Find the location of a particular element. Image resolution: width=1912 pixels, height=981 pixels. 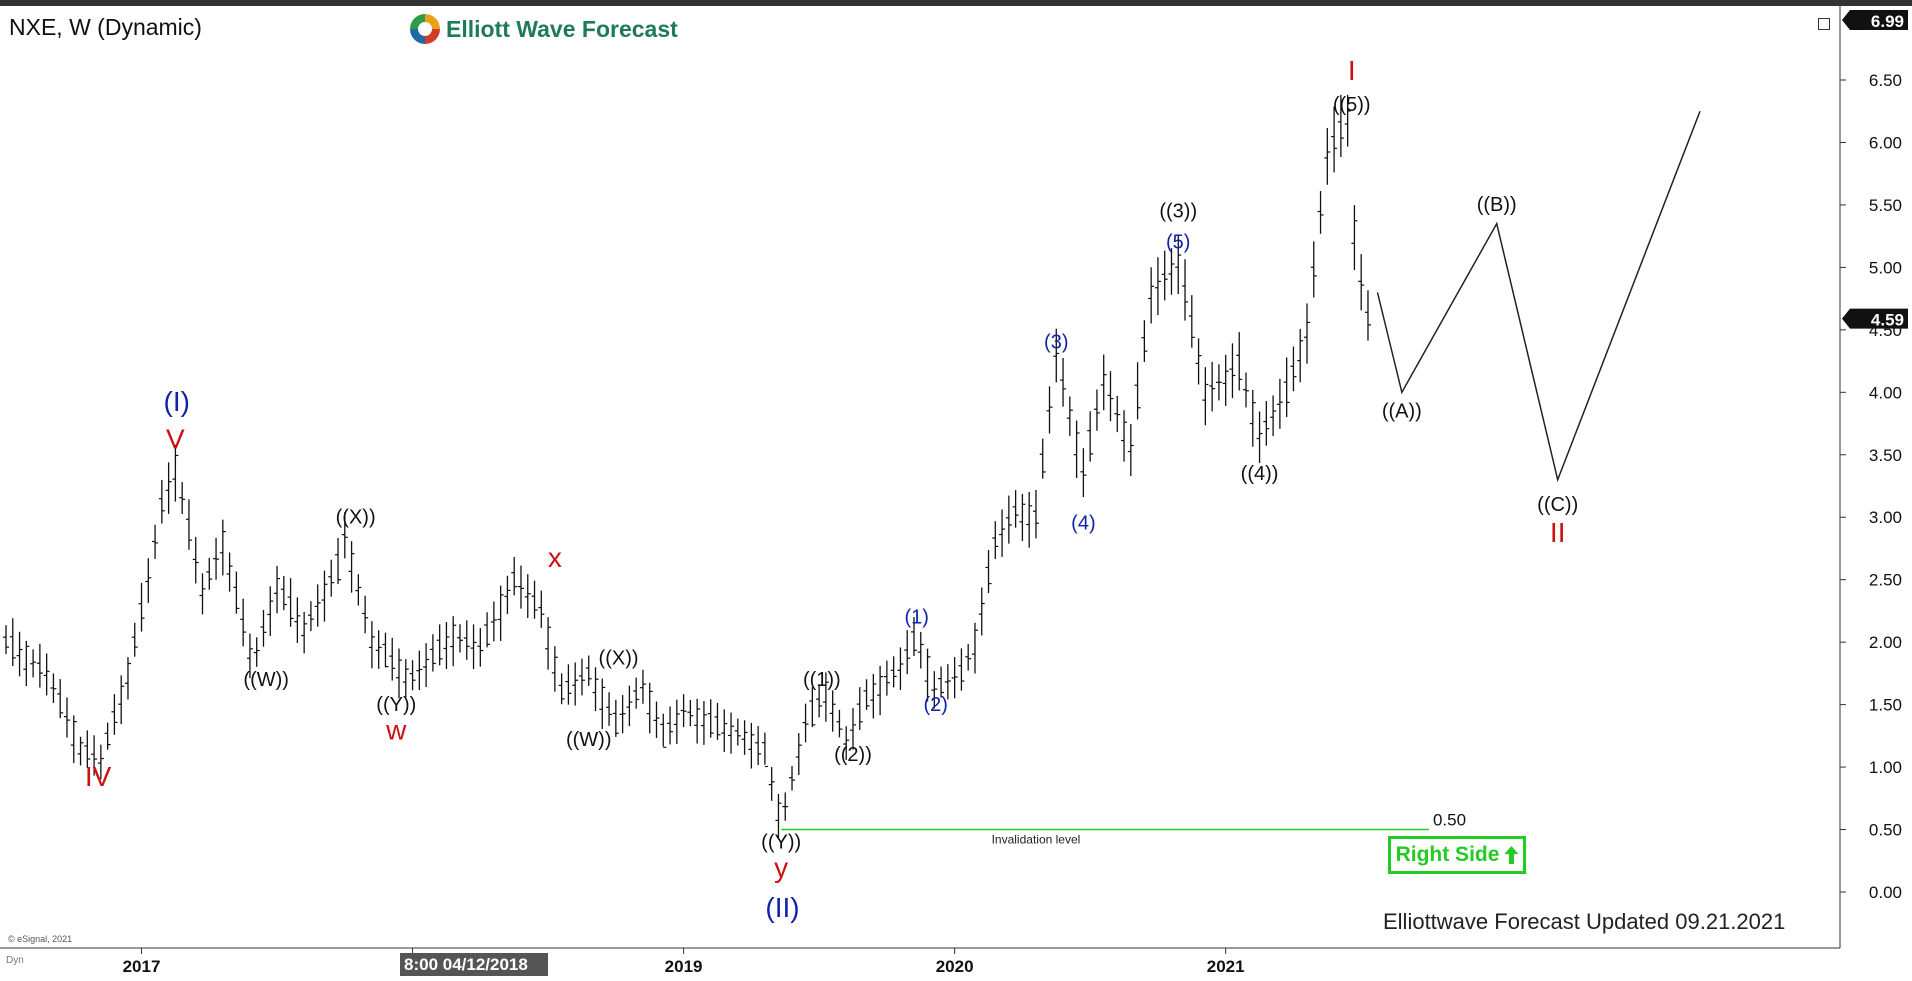

window-restore-icon is located at coordinates (1824, 24).